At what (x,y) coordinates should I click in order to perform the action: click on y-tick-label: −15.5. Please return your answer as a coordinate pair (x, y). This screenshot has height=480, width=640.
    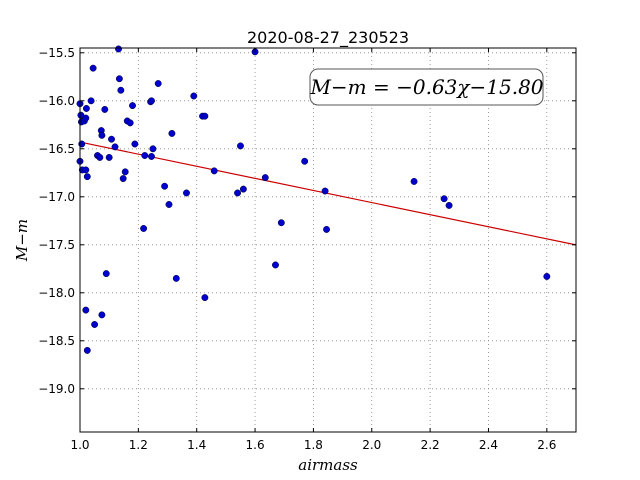
    Looking at the image, I should click on (56, 53).